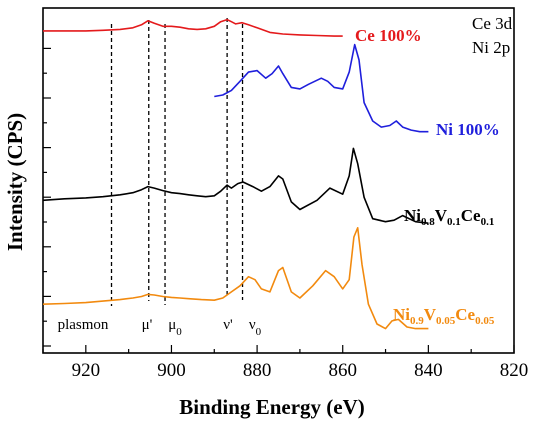 The height and width of the screenshot is (421, 533). What do you see at coordinates (388, 35) in the screenshot?
I see `series-label-0: Ce 100%` at bounding box center [388, 35].